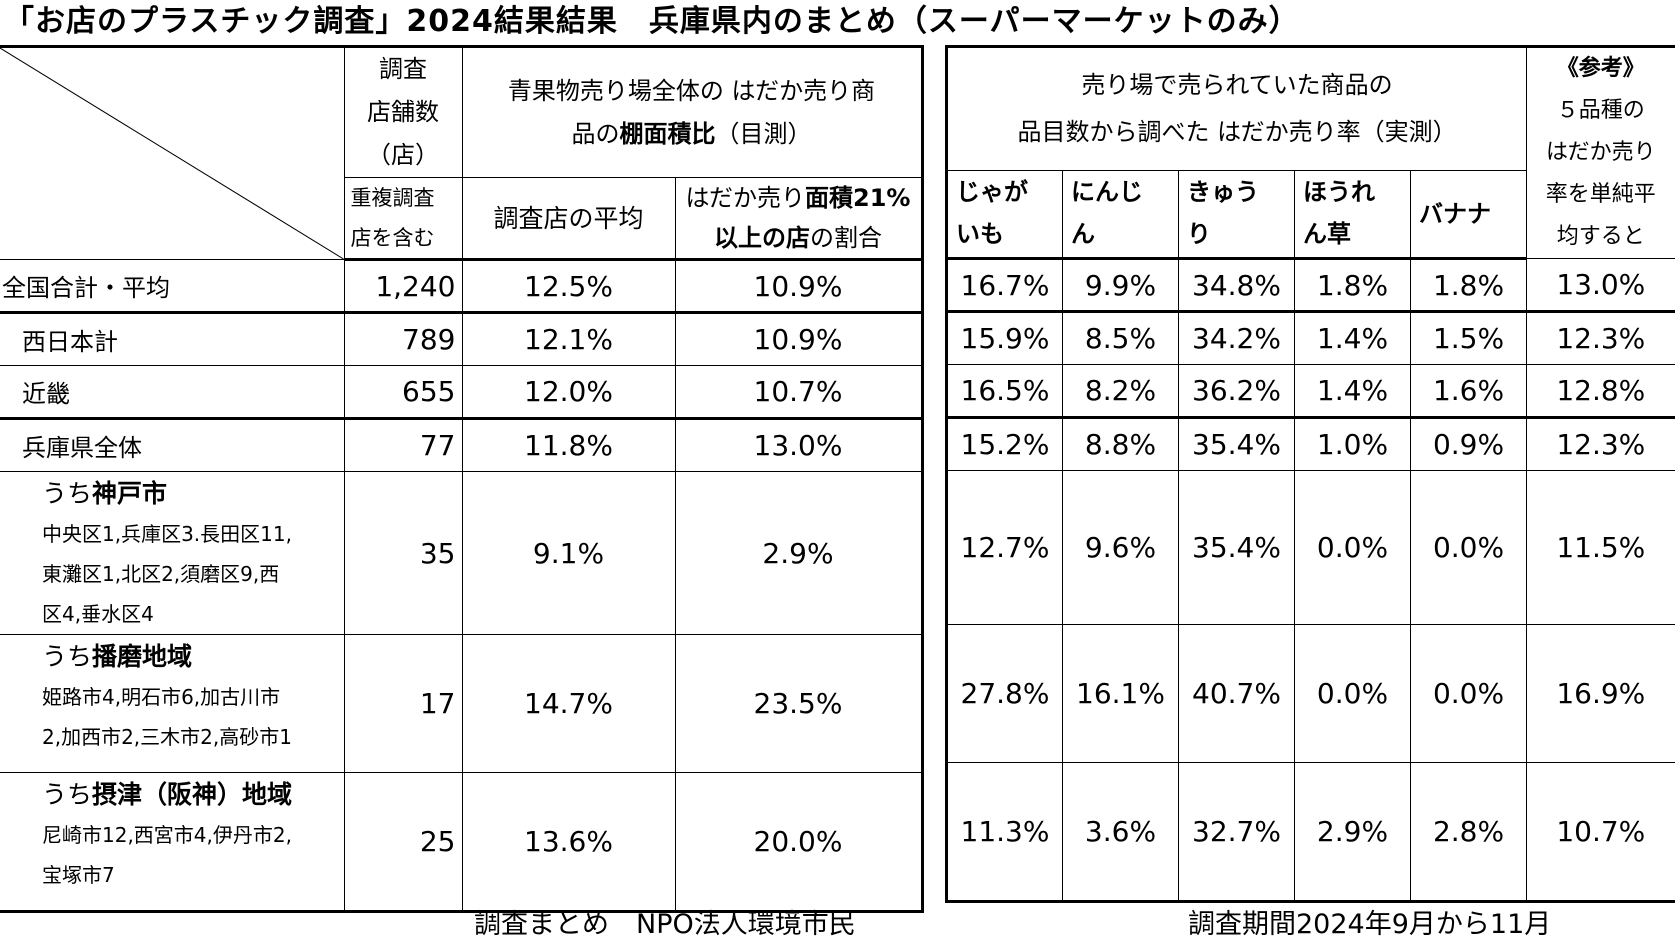 The height and width of the screenshot is (944, 1676). Describe the element at coordinates (403, 842) in the screenshot. I see `stores-value: 25` at that location.